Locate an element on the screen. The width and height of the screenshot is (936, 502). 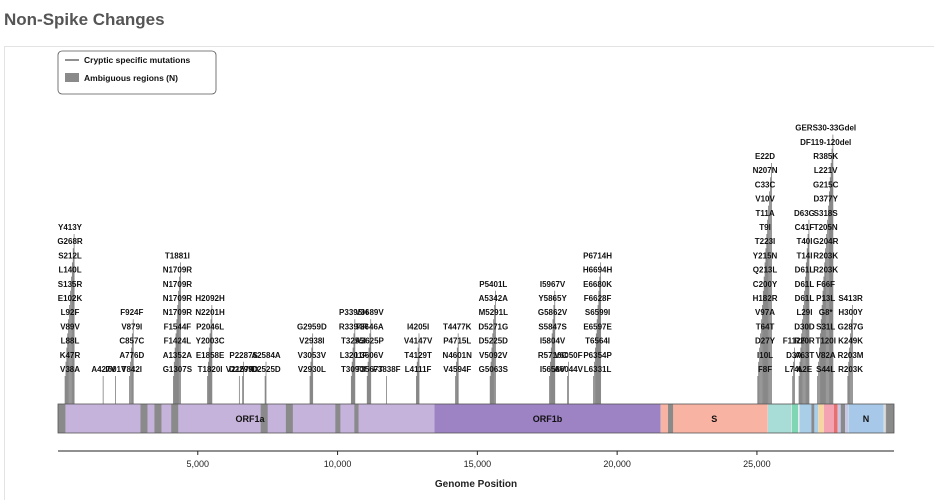
gene-m is located at coordinates (809, 418).